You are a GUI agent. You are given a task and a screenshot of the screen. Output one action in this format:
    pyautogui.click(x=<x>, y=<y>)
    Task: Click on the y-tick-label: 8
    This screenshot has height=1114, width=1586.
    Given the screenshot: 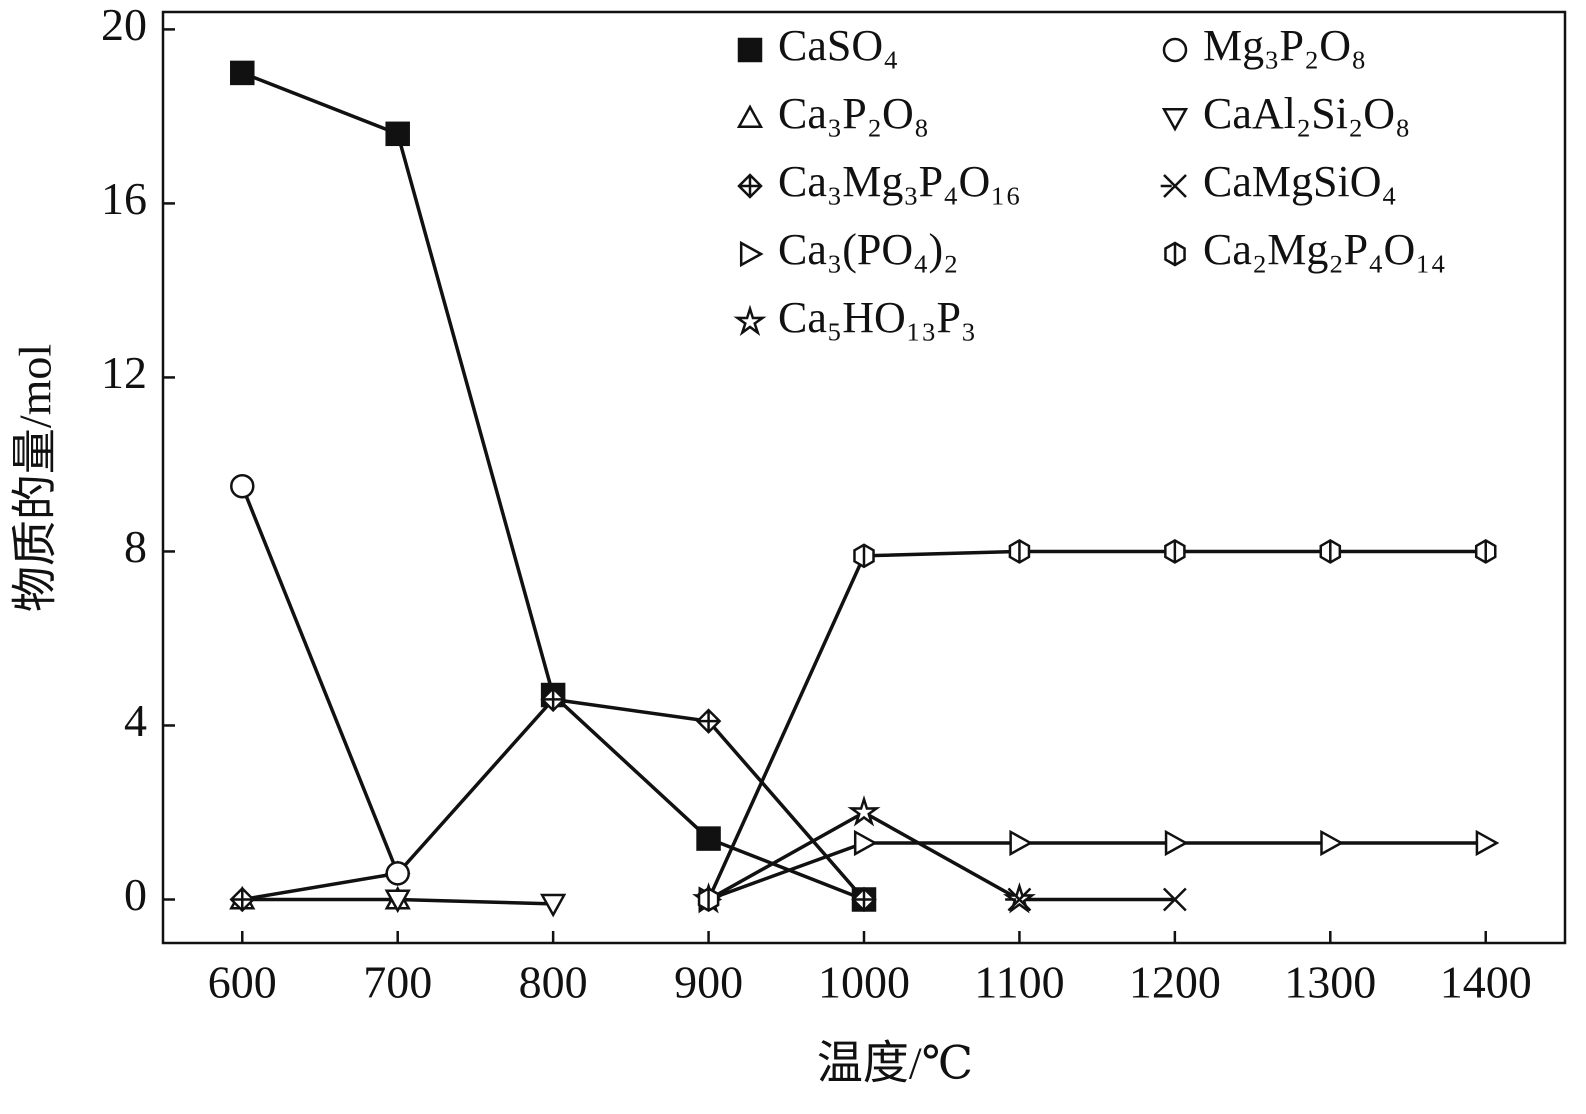 What is the action you would take?
    pyautogui.click(x=135, y=546)
    